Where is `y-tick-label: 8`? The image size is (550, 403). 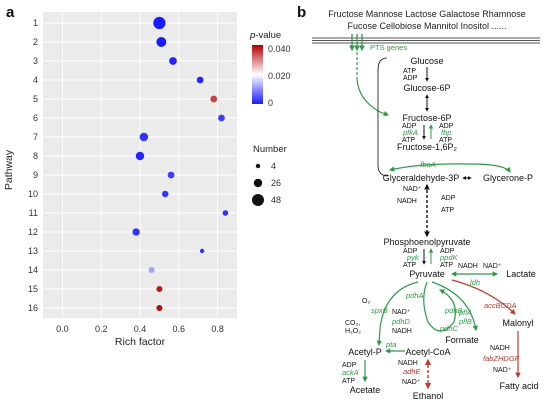
y-tick-label: 8 is located at coordinates (35, 156).